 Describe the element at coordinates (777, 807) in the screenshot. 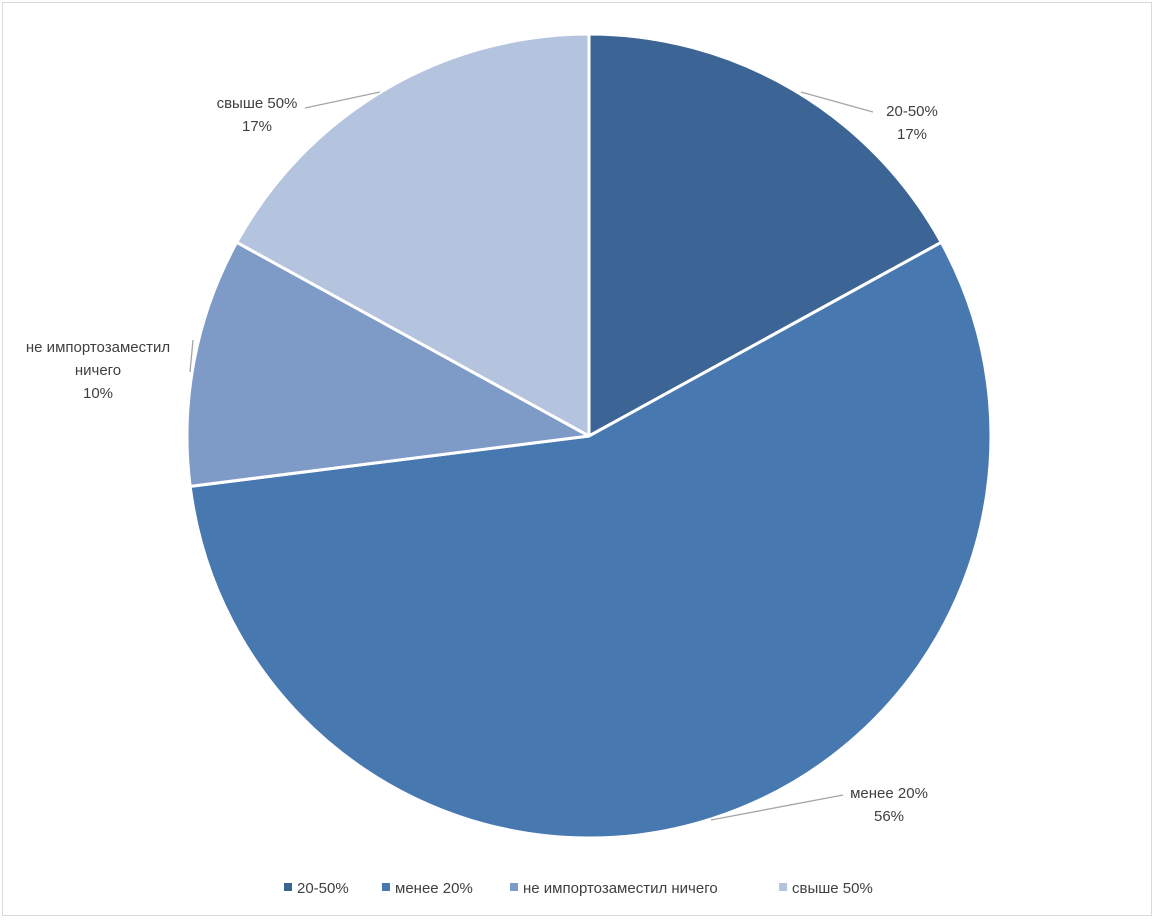

I see `leader-line-менее-20` at that location.